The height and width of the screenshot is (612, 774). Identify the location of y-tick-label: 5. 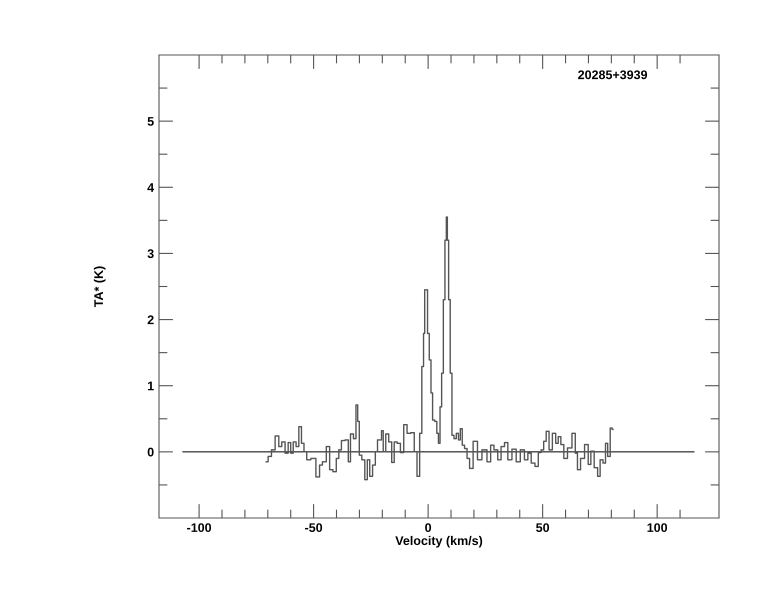
(151, 121).